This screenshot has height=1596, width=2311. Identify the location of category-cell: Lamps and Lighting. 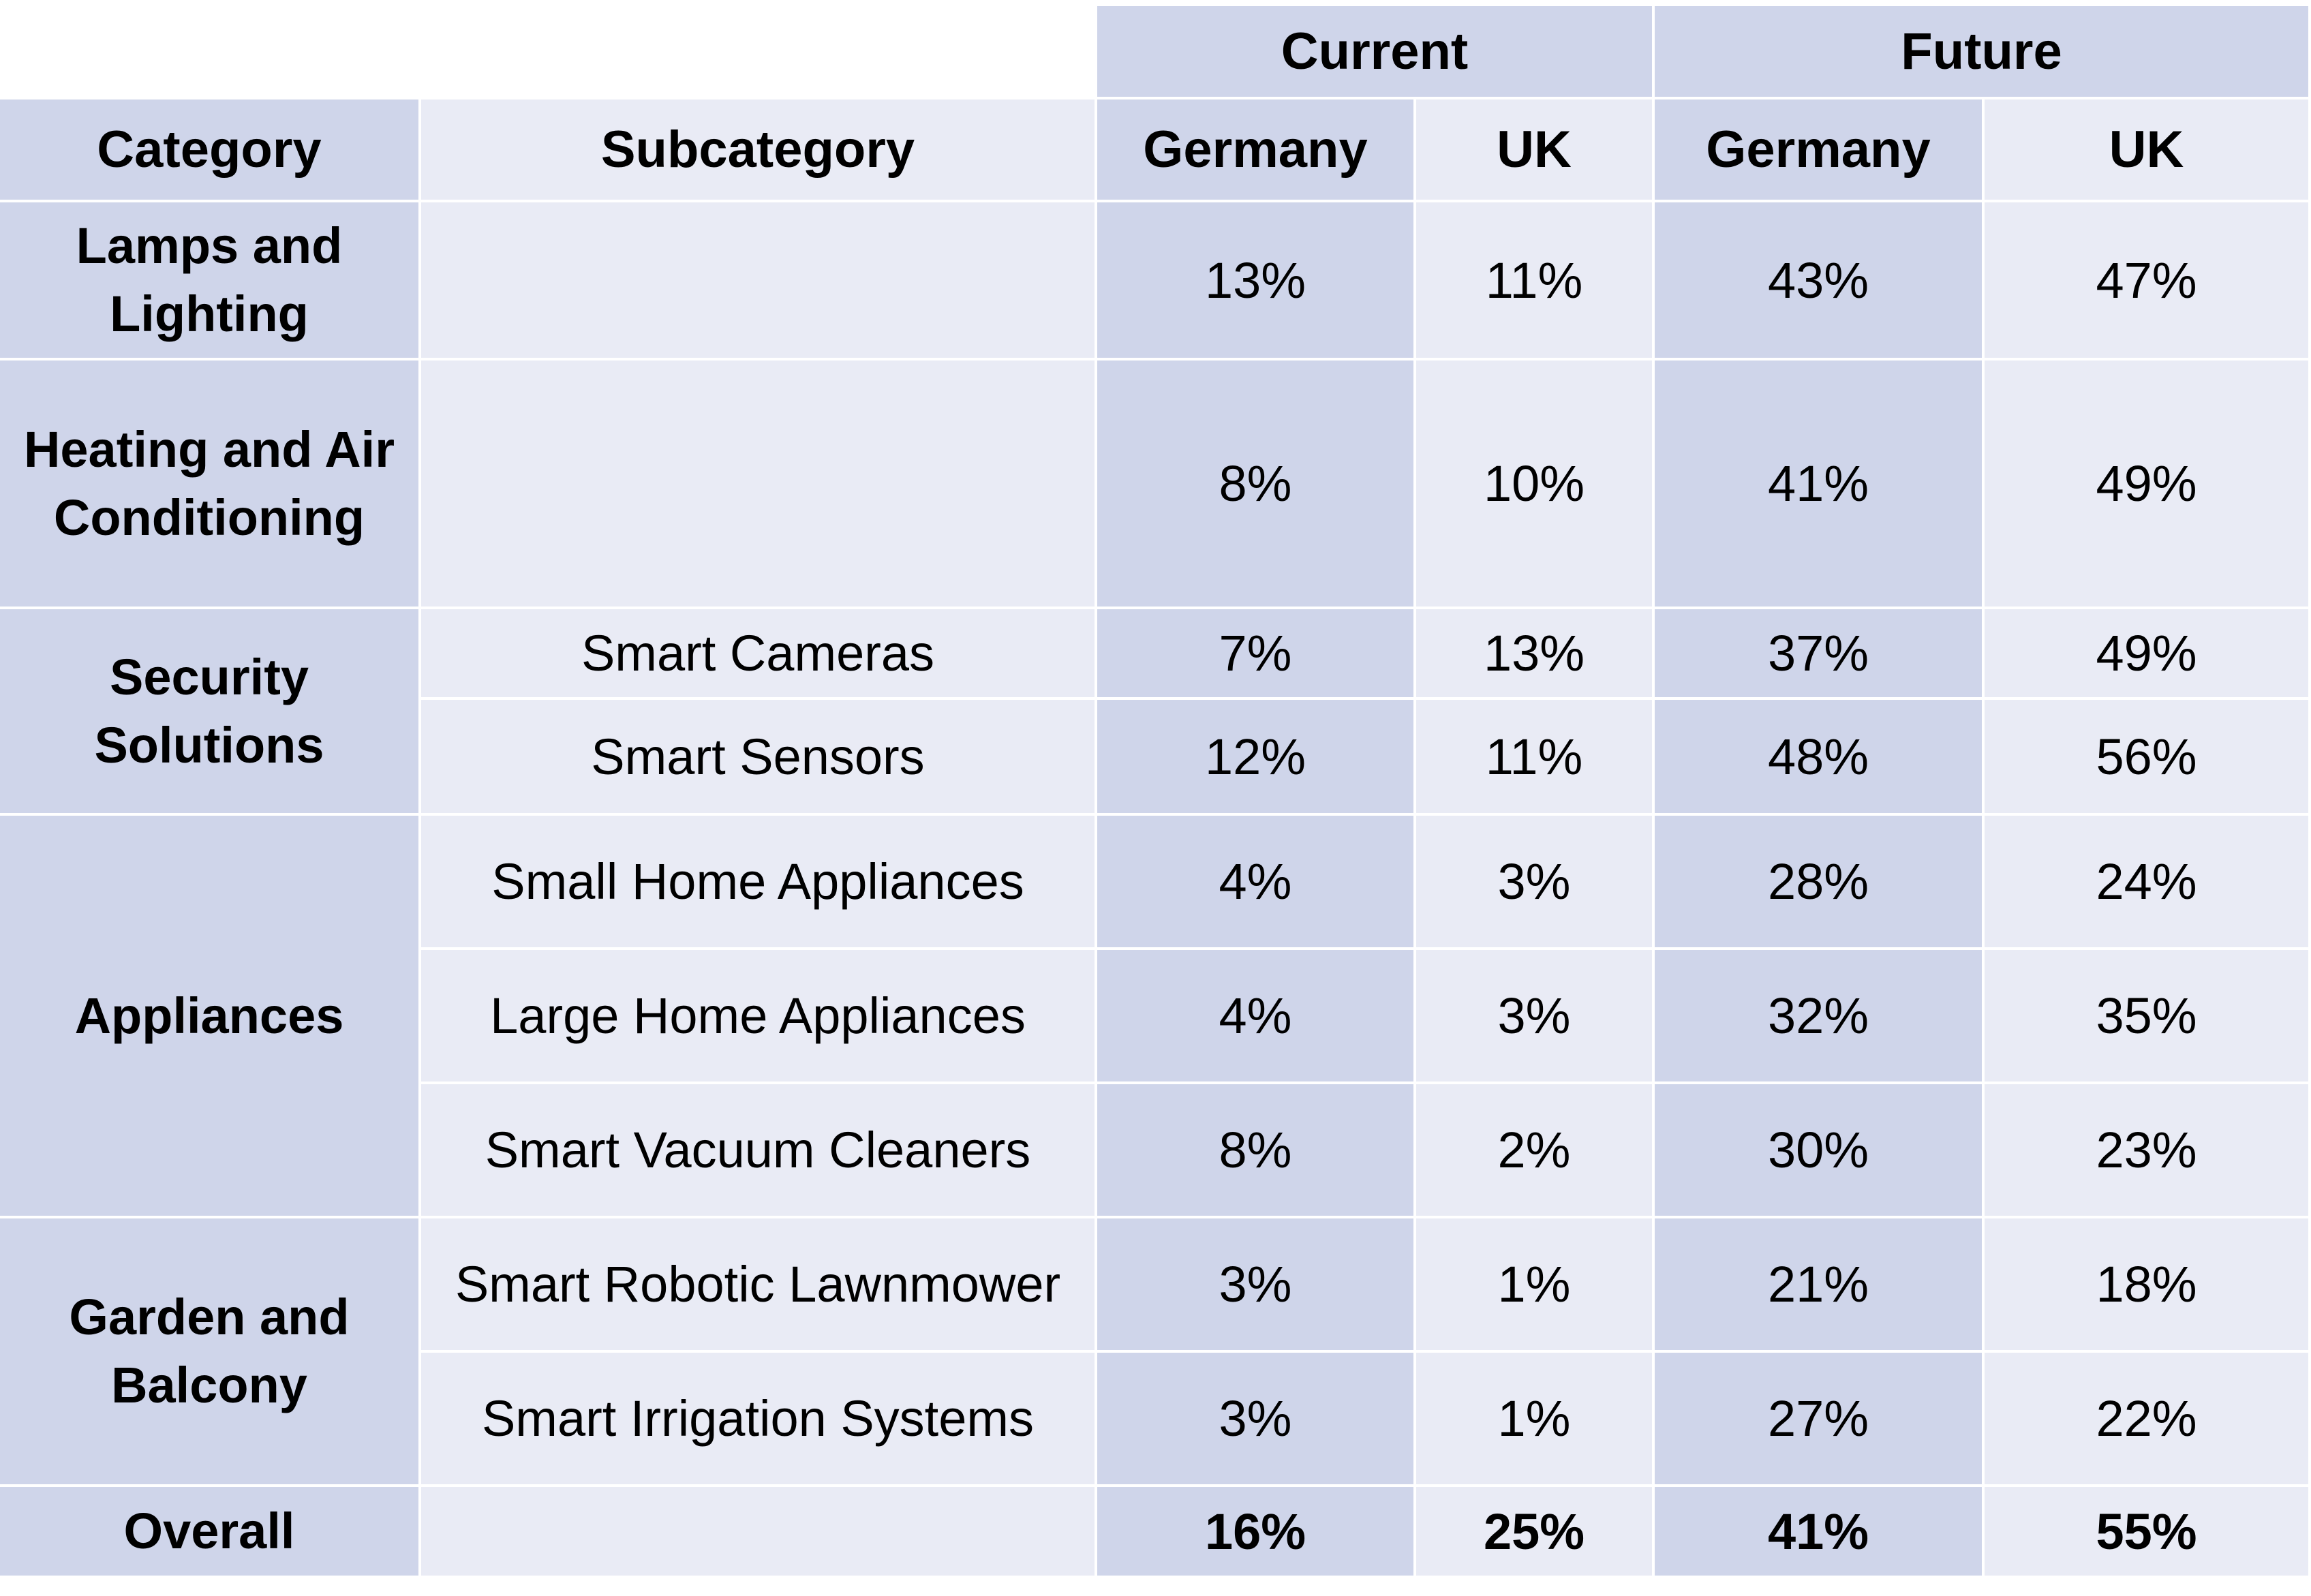
(210, 281).